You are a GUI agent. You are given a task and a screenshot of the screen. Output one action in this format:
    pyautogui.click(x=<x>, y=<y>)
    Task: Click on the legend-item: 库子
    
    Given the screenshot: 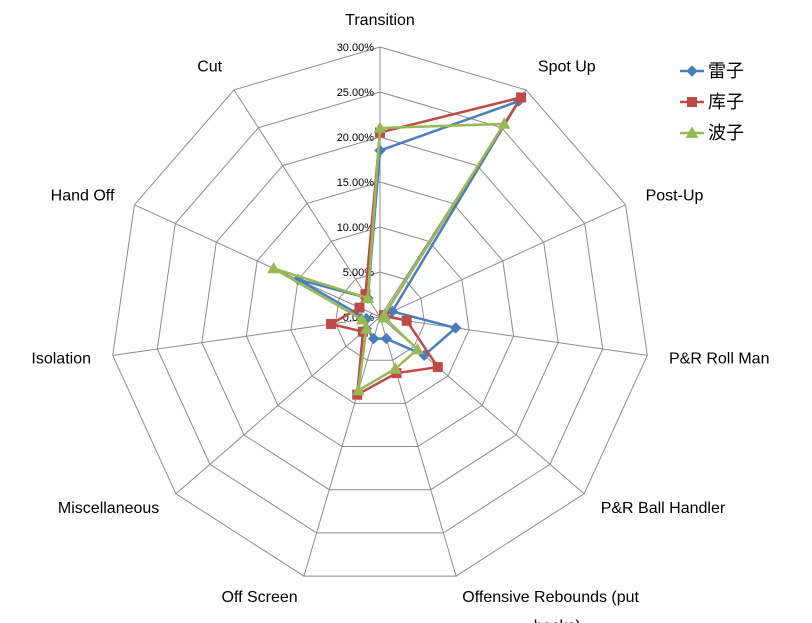 What is the action you would take?
    pyautogui.click(x=712, y=102)
    